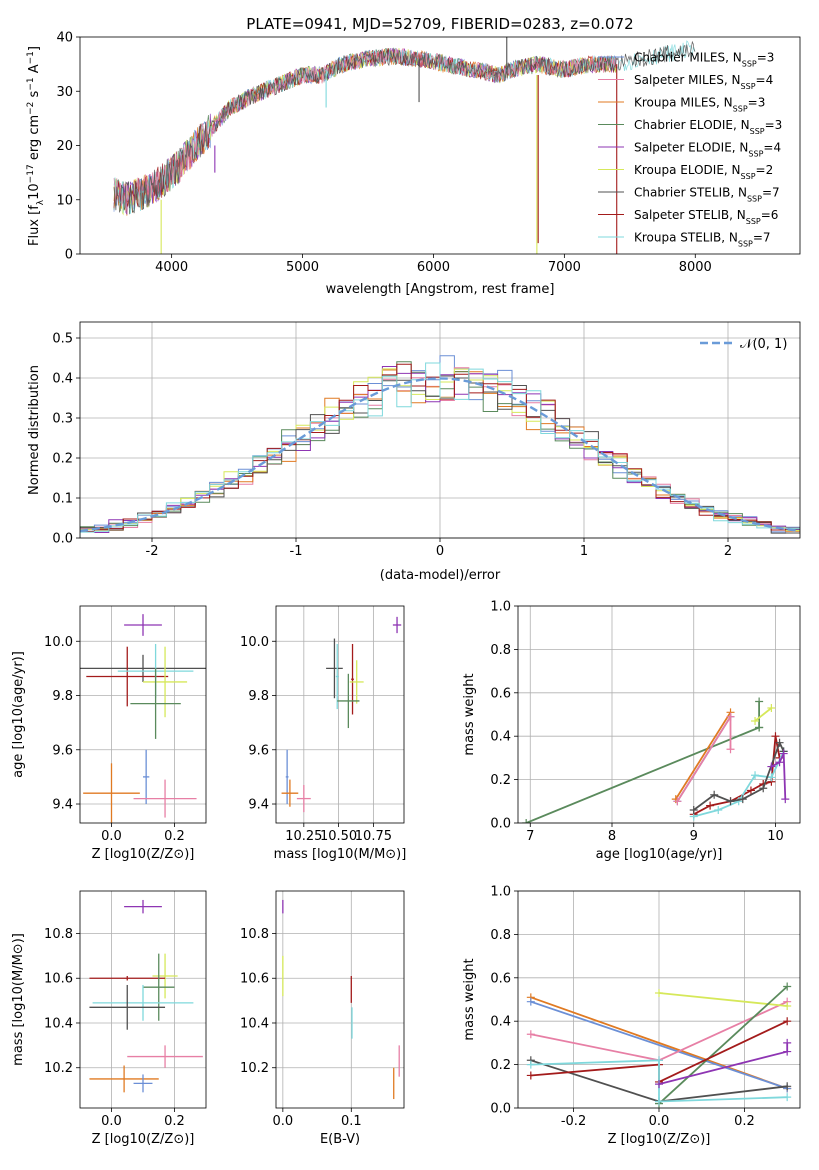 The width and height of the screenshot is (819, 1170). Describe the element at coordinates (143, 999) in the screenshot. I see `mass-Z-frame` at that location.